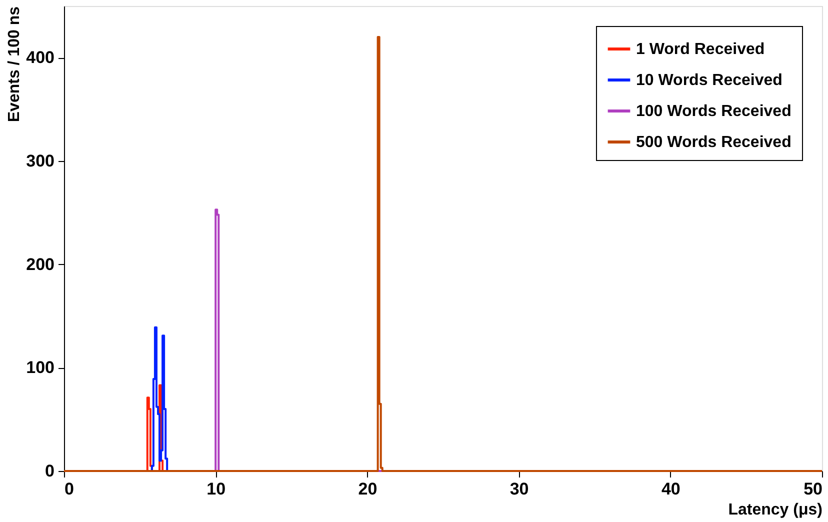 This screenshot has height=522, width=828. What do you see at coordinates (519, 489) in the screenshot?
I see `x-tick-label: 30` at bounding box center [519, 489].